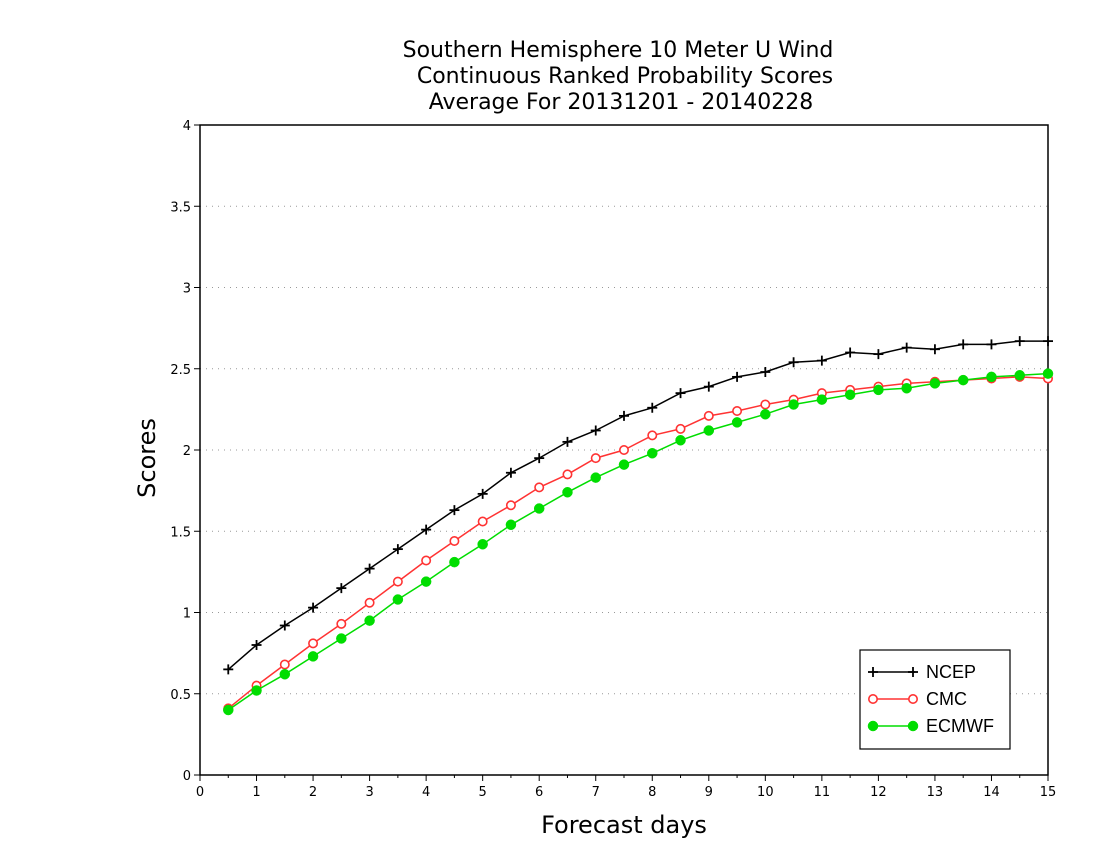  I want to click on x-tick-label: 11, so click(822, 792).